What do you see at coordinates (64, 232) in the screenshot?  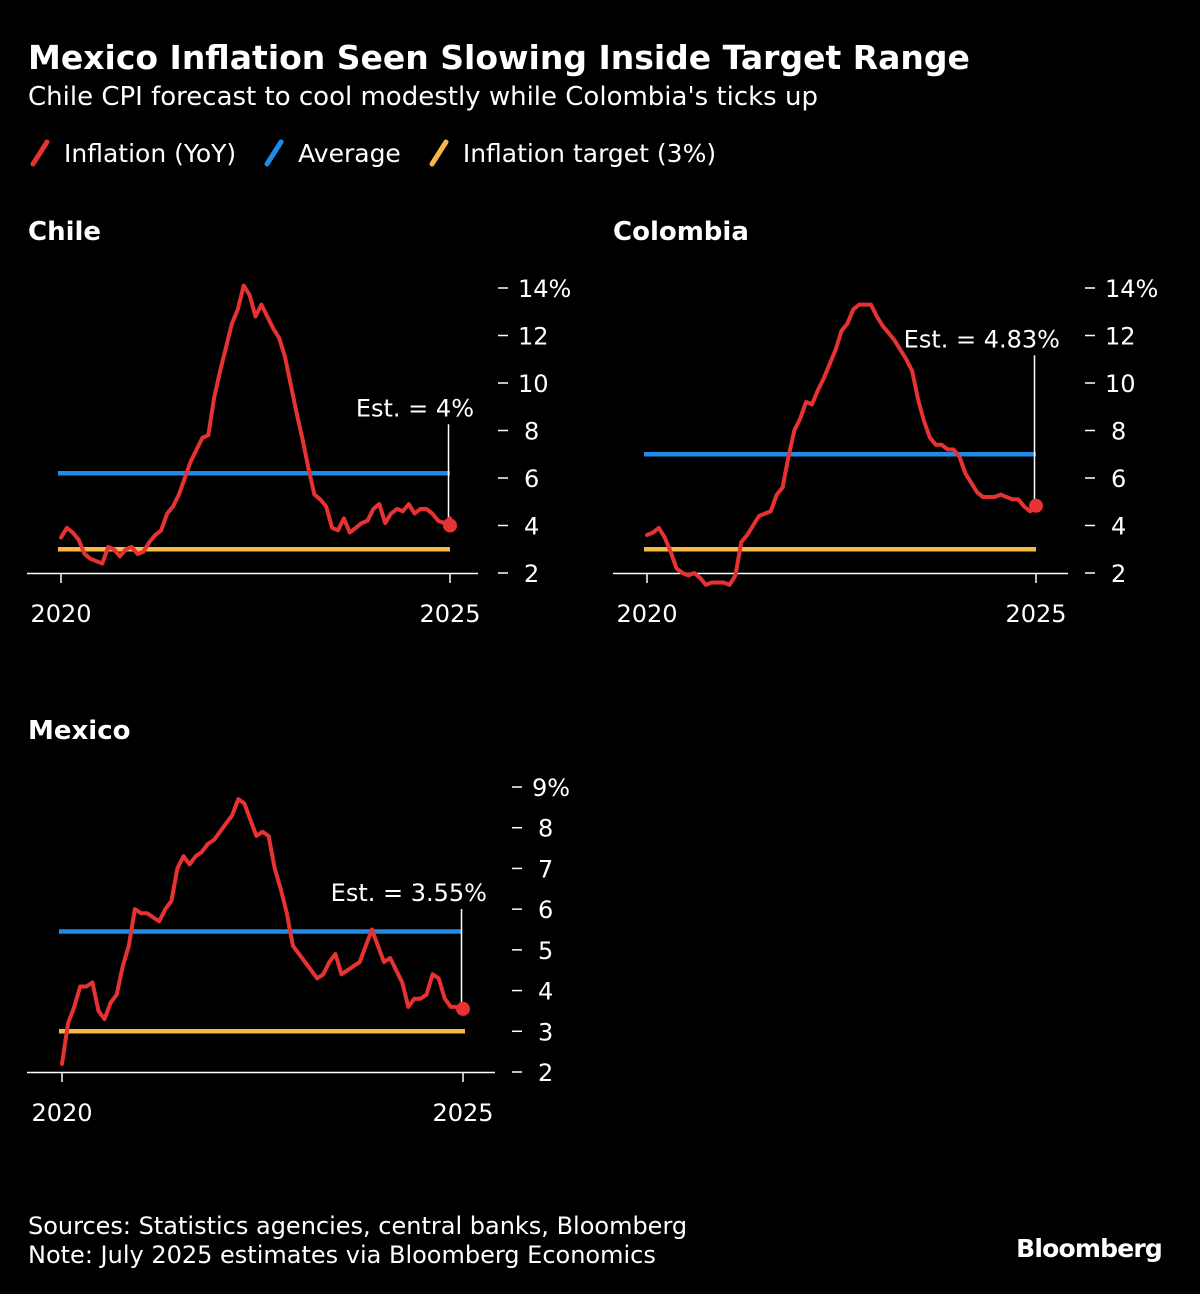 I see `chile-panel-title: Chile` at bounding box center [64, 232].